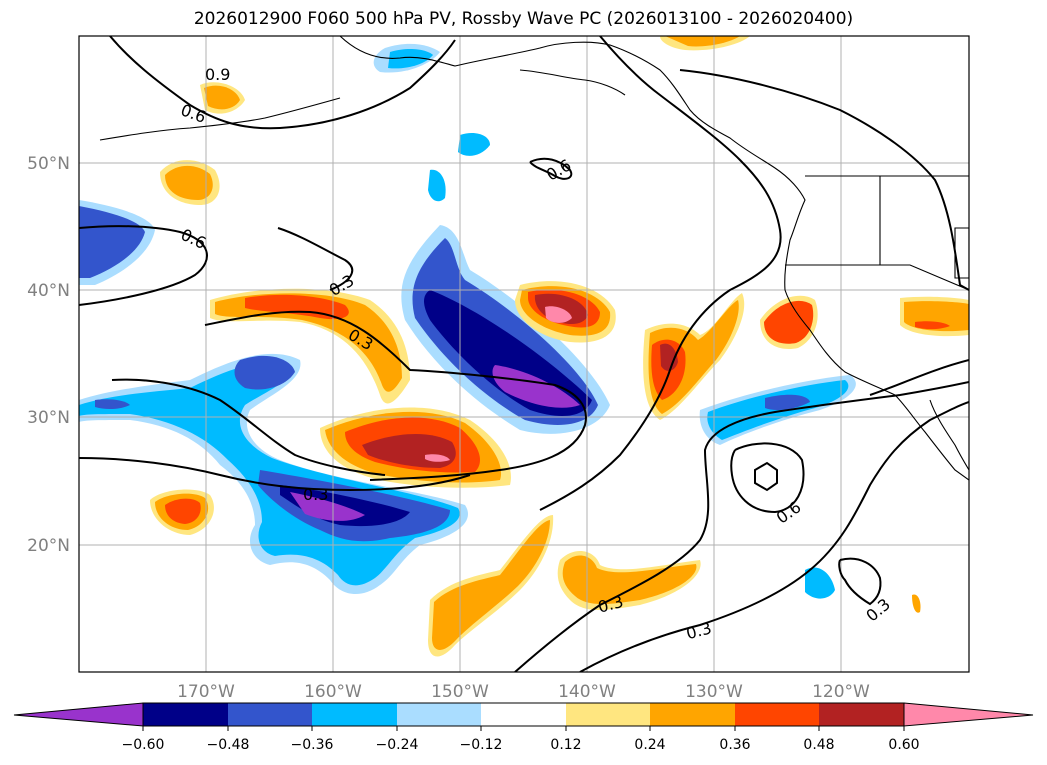 The image size is (1047, 765). Describe the element at coordinates (48, 164) in the screenshot. I see `lat-label: 50°N` at that location.